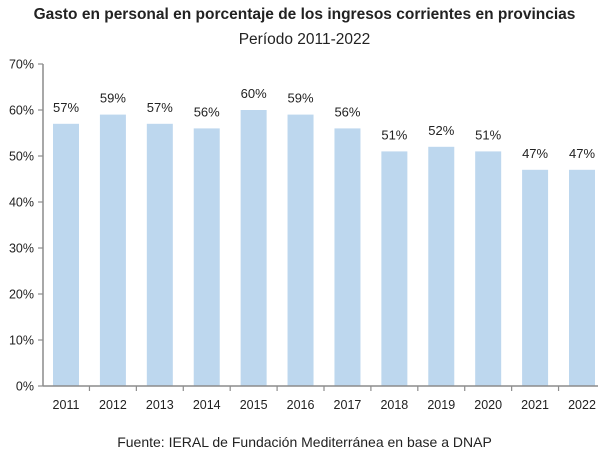  Describe the element at coordinates (535, 405) in the screenshot. I see `x-tick-label-2021: 2021` at that location.